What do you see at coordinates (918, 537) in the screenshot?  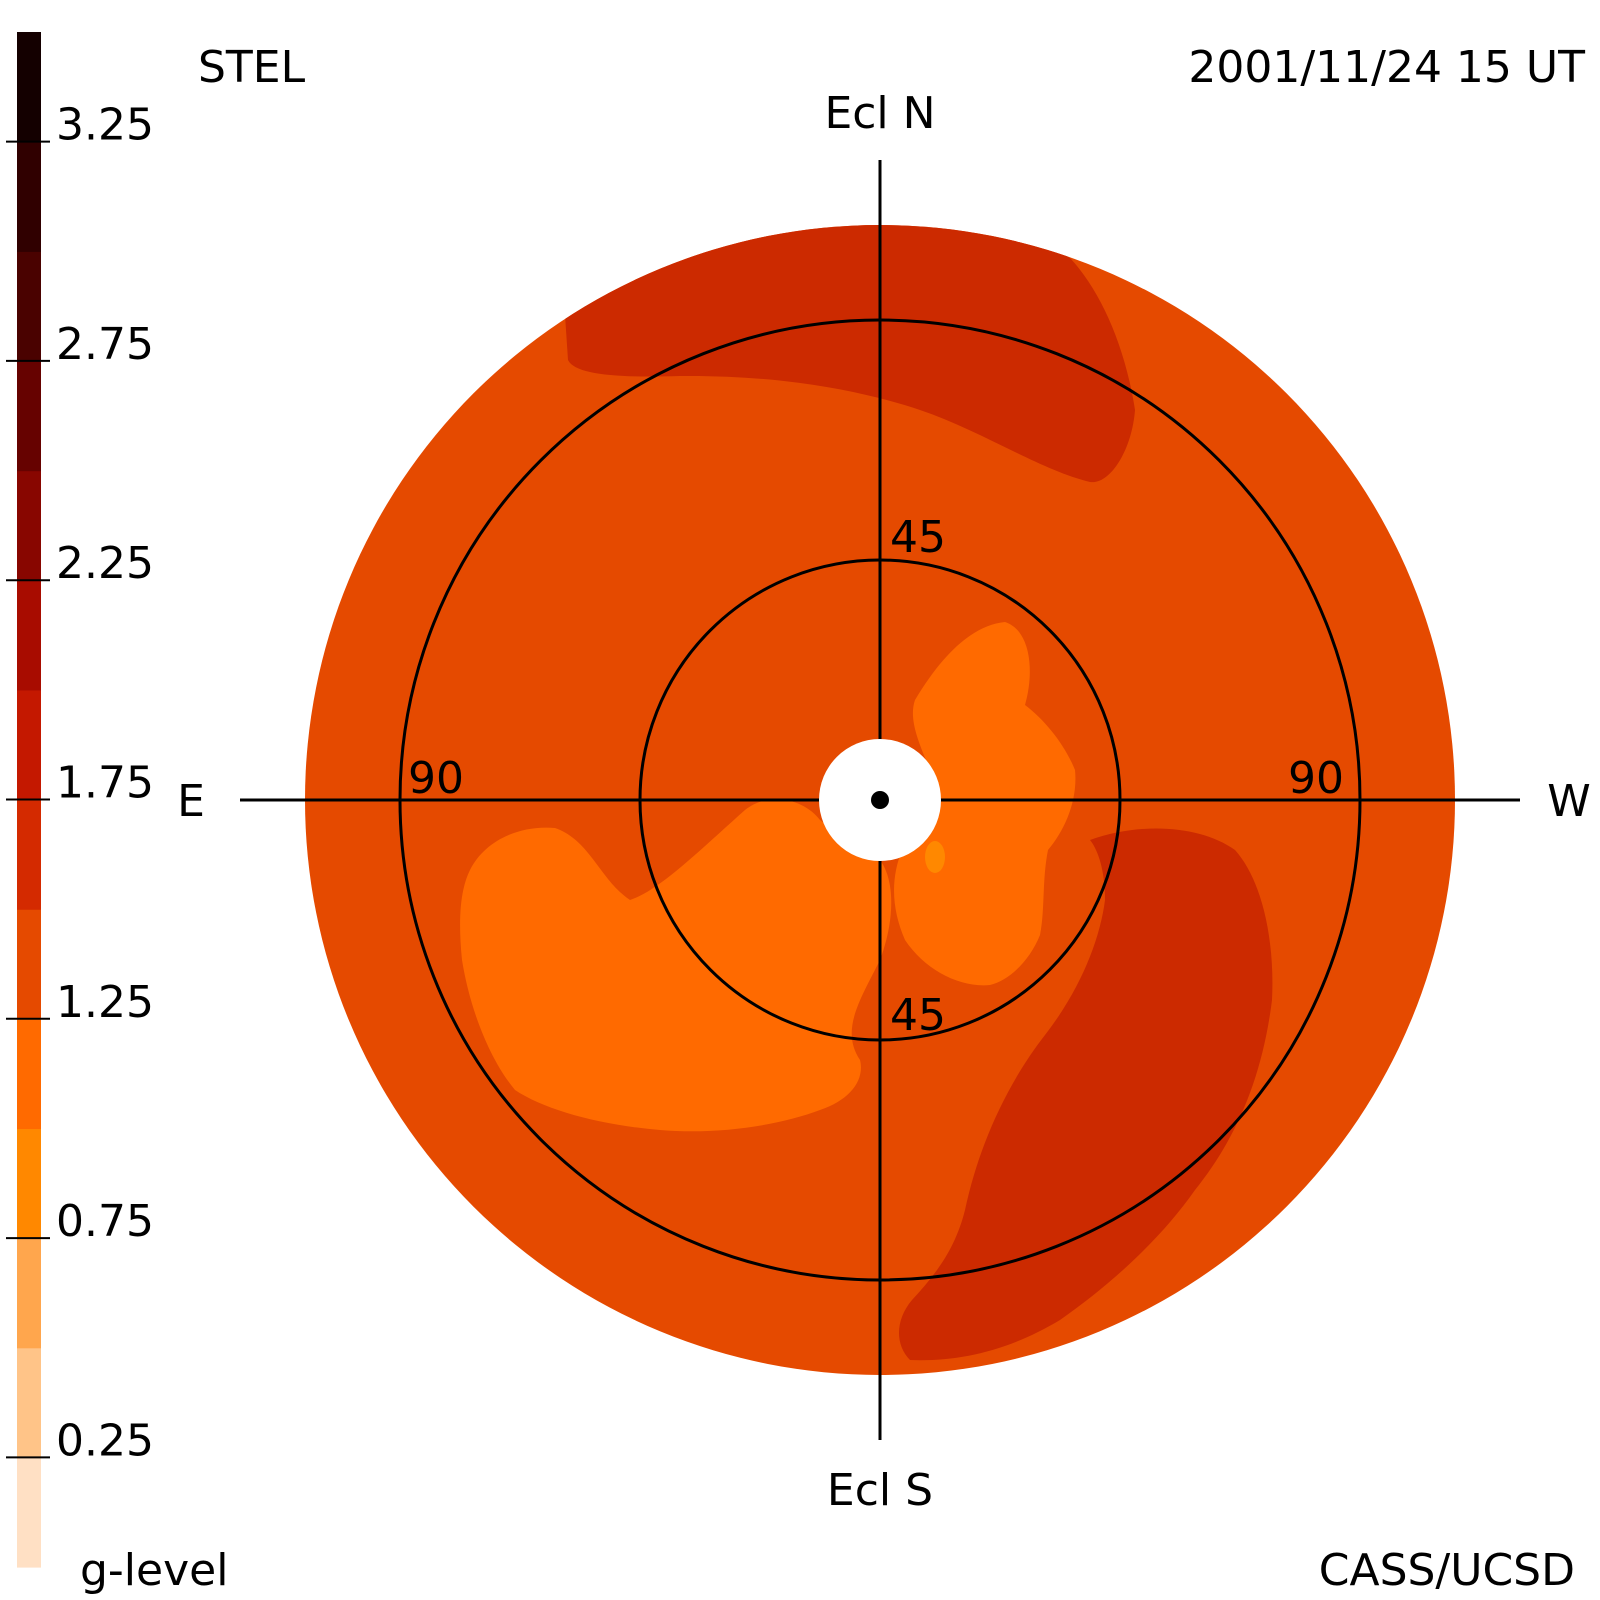 I see `ring-45-label-top: 45` at bounding box center [918, 537].